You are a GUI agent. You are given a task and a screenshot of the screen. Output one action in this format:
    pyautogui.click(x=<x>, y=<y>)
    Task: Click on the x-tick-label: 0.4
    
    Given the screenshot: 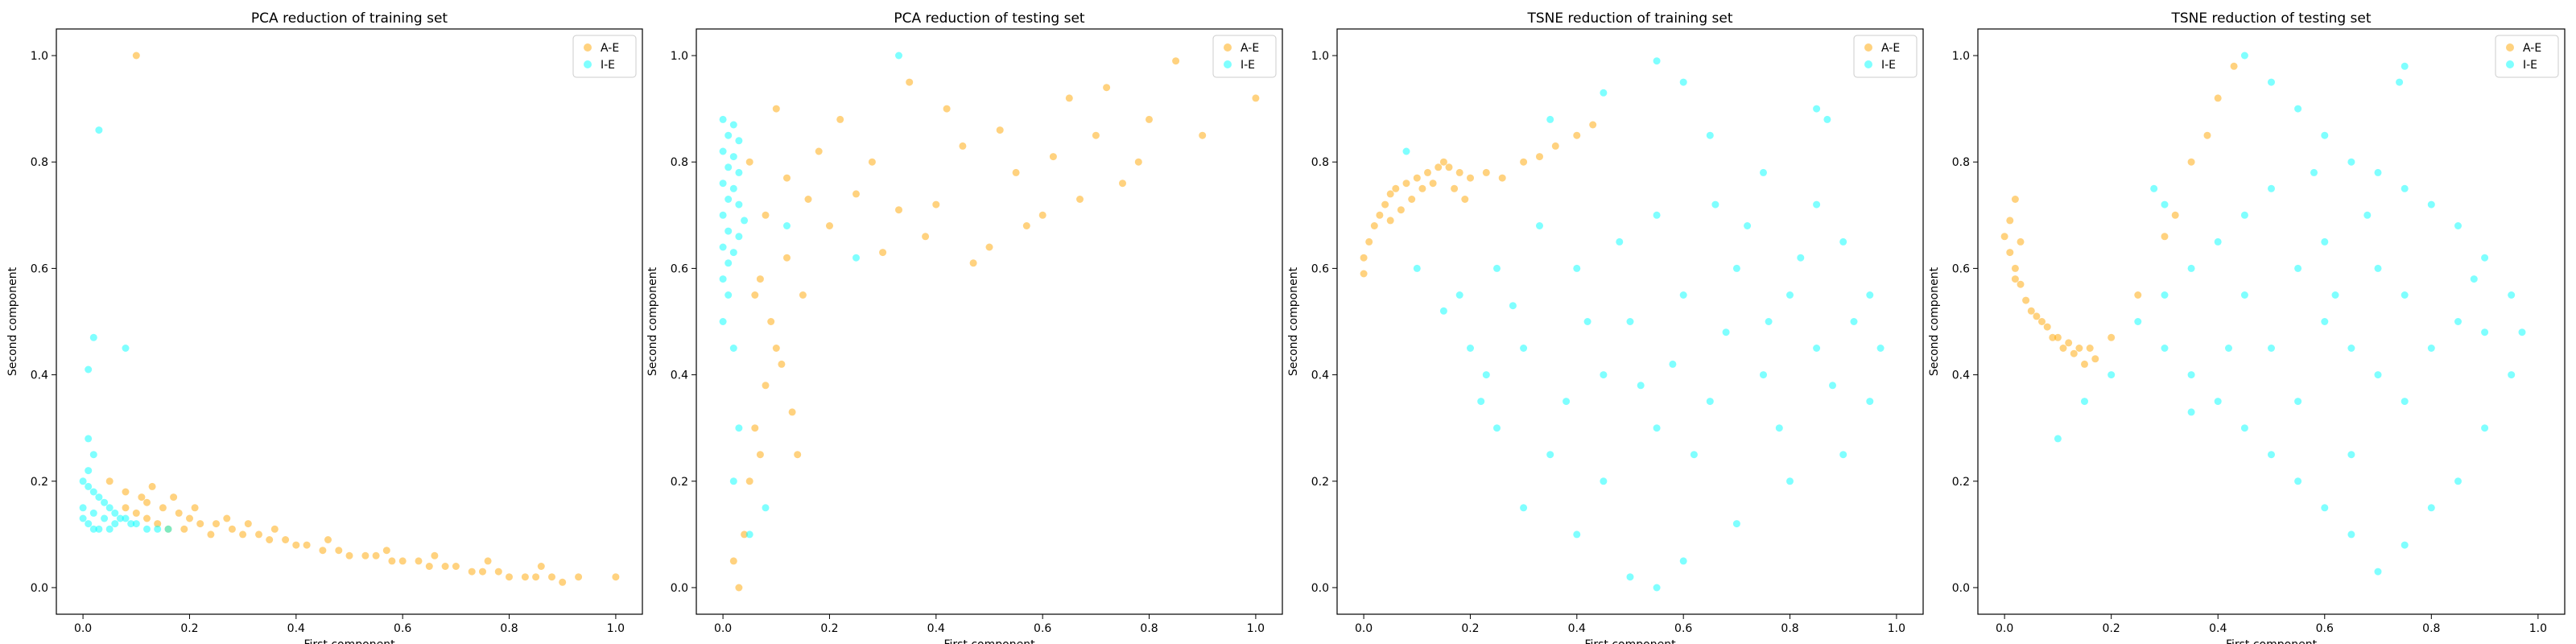 What is the action you would take?
    pyautogui.click(x=2218, y=628)
    